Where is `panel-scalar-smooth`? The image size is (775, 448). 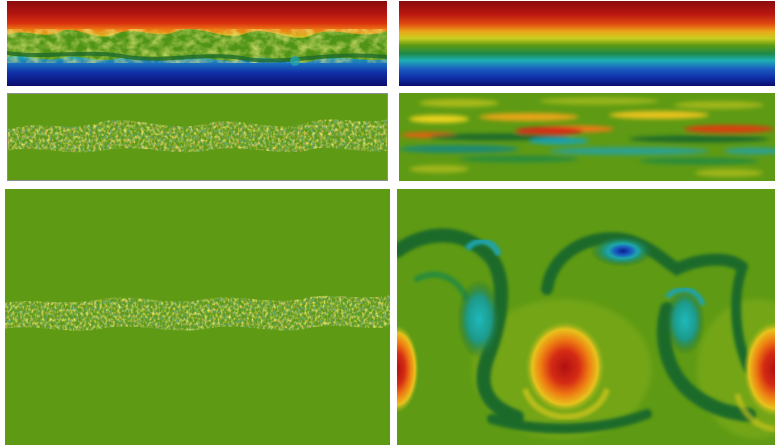
panel-scalar-smooth is located at coordinates (587, 43).